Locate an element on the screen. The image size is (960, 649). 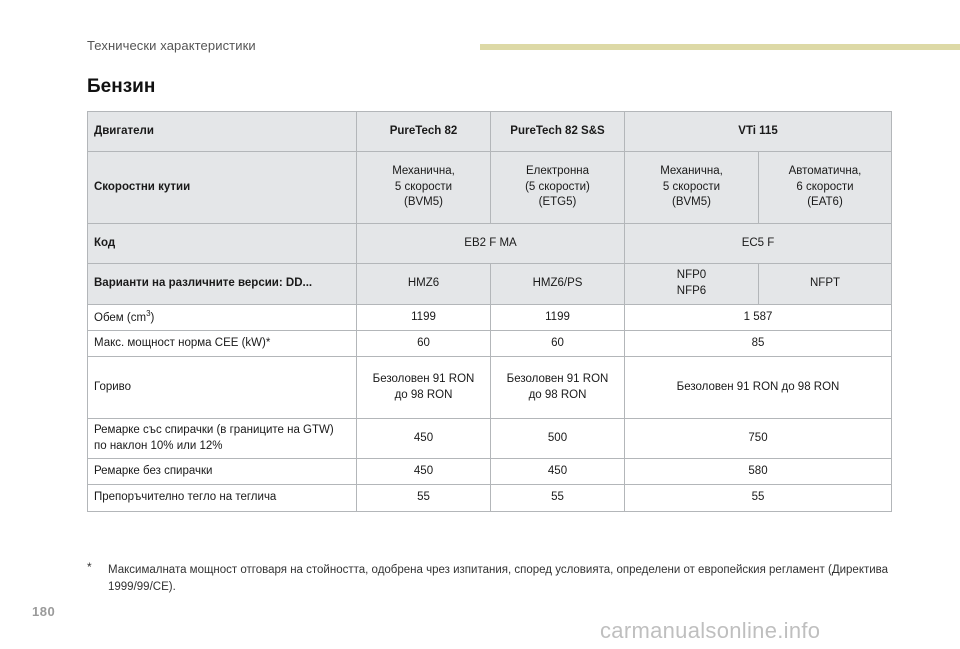
header-engine-2: PureTech 82 S&S is located at coordinates (557, 131).